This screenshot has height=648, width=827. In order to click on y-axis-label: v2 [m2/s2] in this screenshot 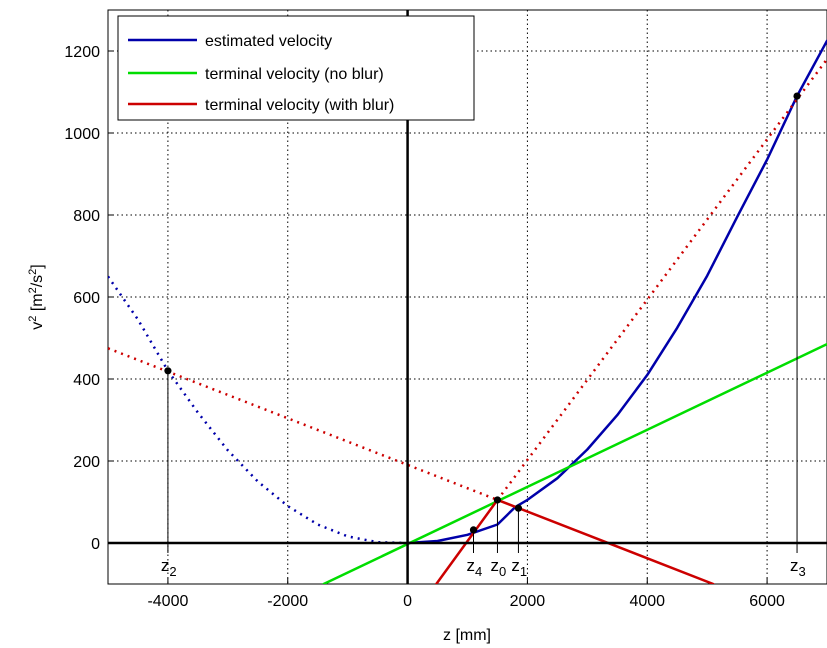, I will do `click(36, 297)`.